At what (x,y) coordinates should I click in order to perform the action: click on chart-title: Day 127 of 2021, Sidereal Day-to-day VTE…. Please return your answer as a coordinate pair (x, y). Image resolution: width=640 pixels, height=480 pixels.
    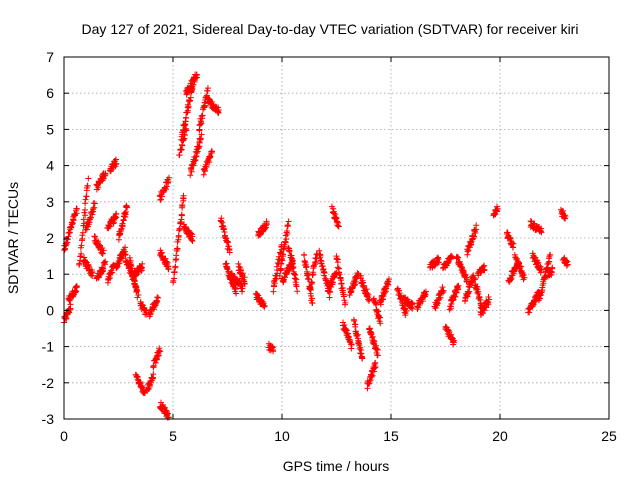
    Looking at the image, I should click on (330, 29).